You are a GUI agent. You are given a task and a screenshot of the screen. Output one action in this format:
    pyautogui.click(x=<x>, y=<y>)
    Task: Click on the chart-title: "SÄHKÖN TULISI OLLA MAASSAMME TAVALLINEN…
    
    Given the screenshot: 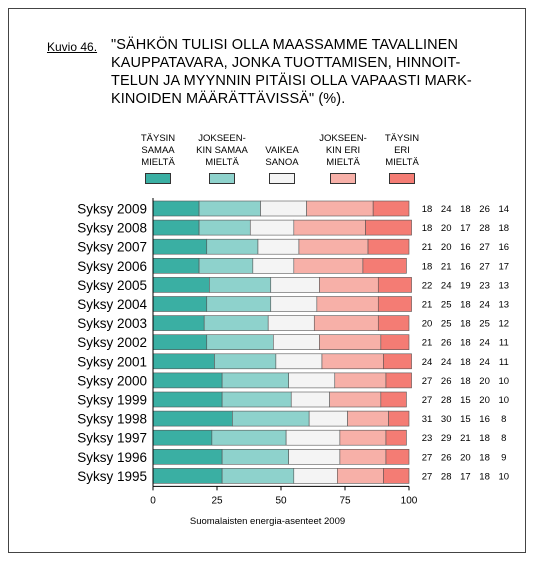 What is the action you would take?
    pyautogui.click(x=306, y=72)
    